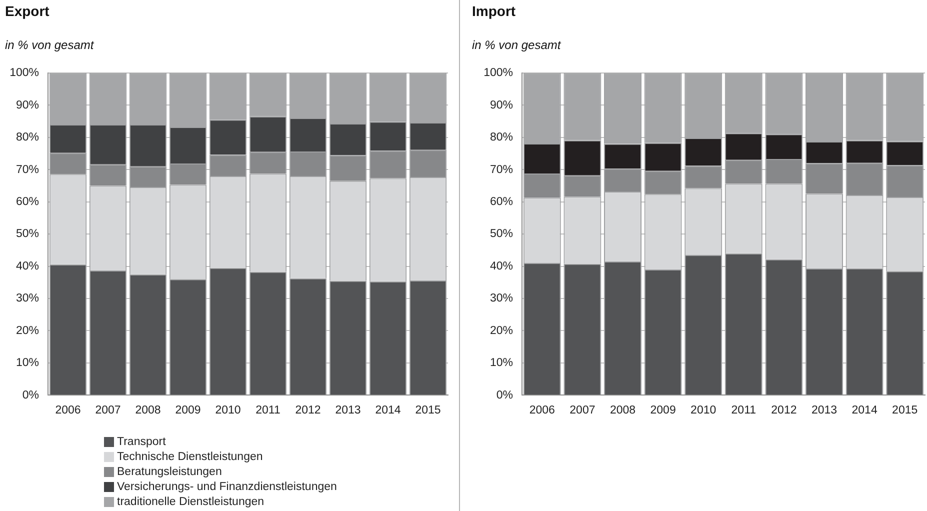 Image resolution: width=927 pixels, height=511 pixels. Describe the element at coordinates (494, 11) in the screenshot. I see `chart-title: Import` at that location.